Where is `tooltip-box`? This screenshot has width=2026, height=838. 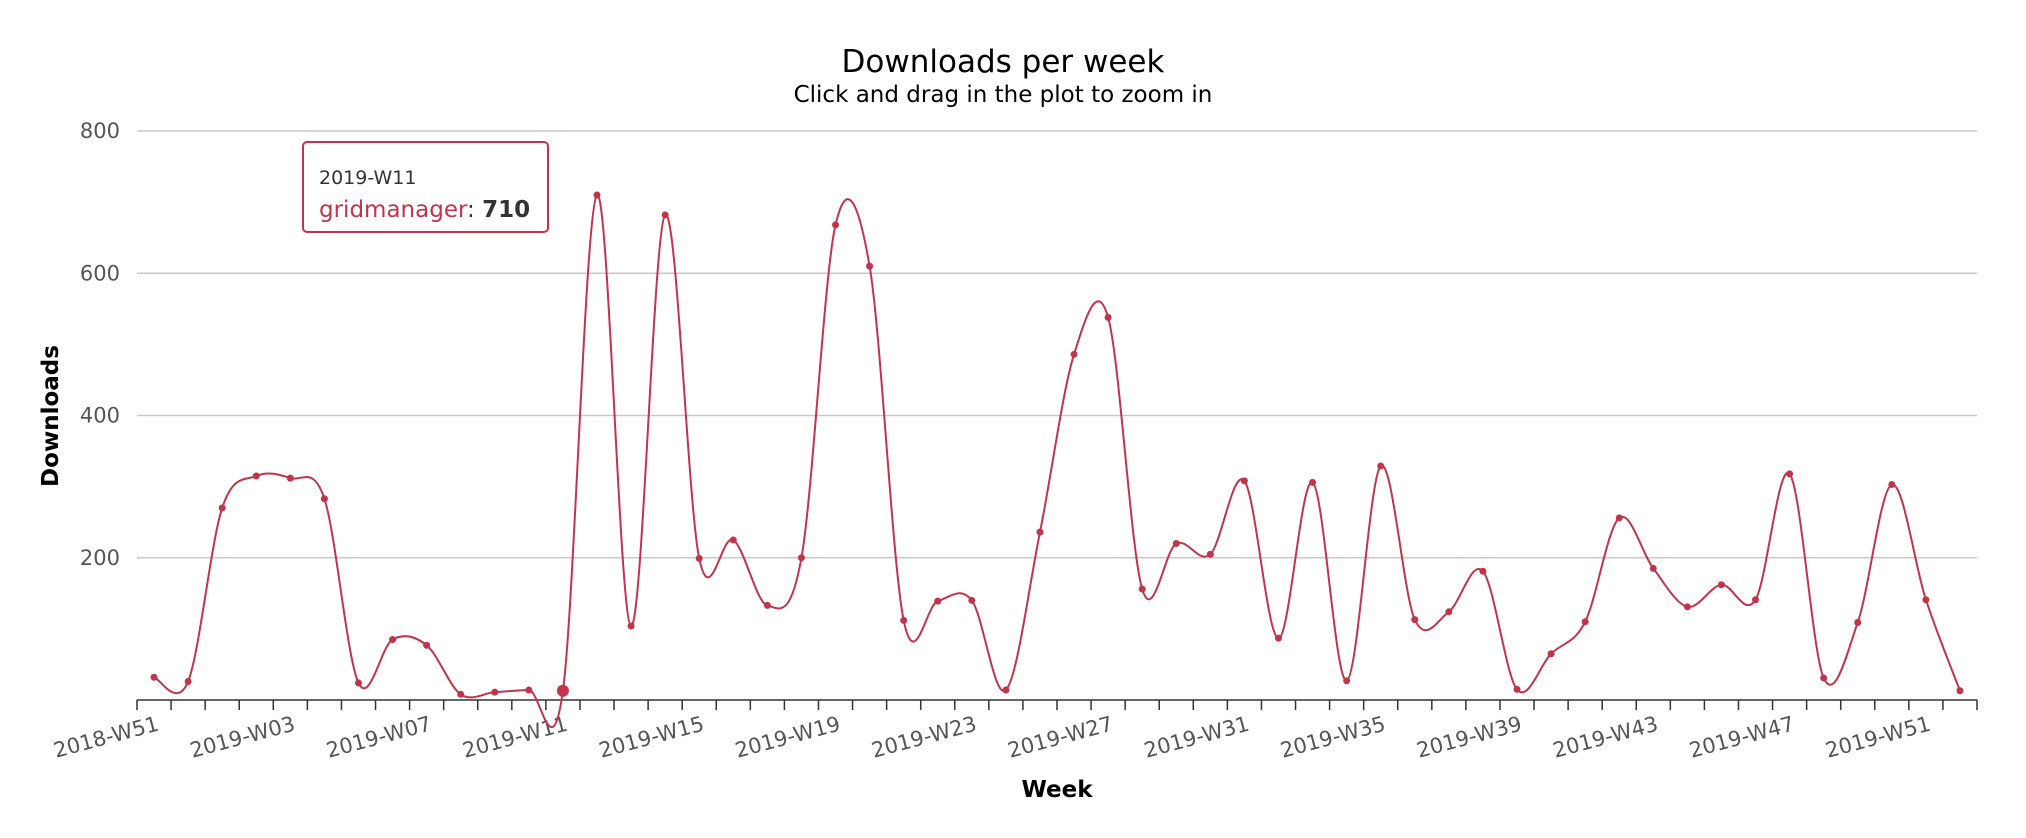
tooltip-box is located at coordinates (425, 187).